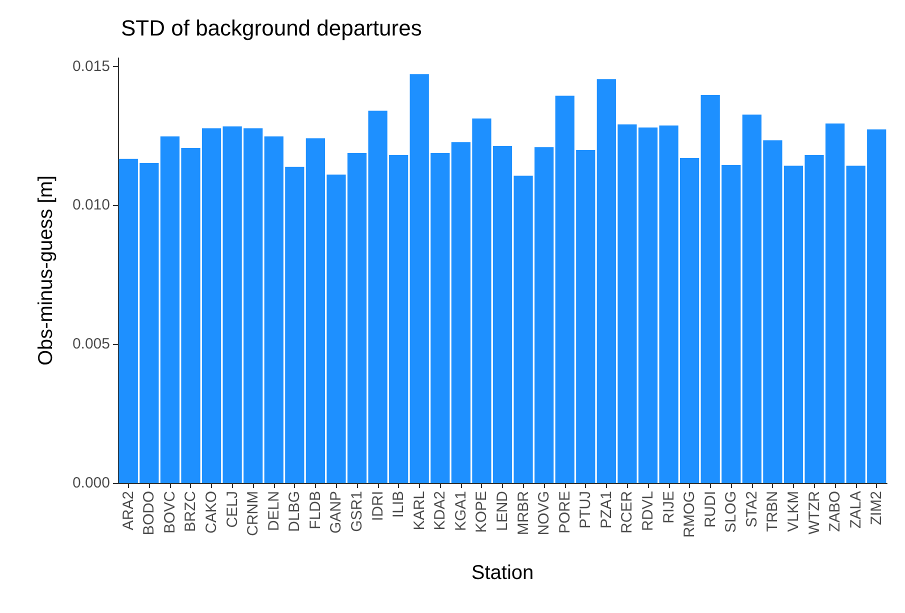 This screenshot has height=613, width=905. What do you see at coordinates (689, 514) in the screenshot?
I see `x-tick-label: RMOG` at bounding box center [689, 514].